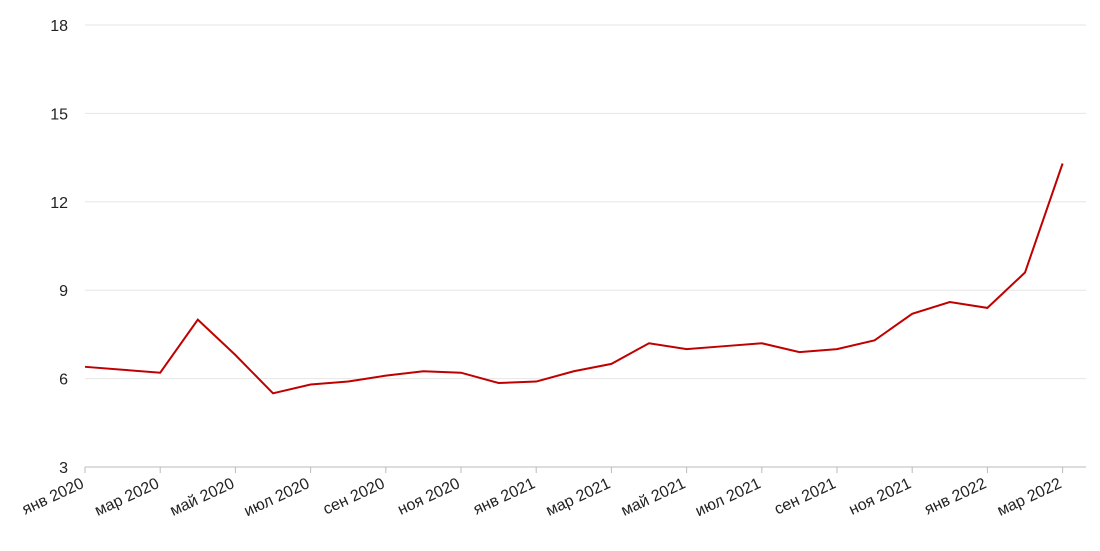 The height and width of the screenshot is (551, 1100). What do you see at coordinates (955, 496) in the screenshot?
I see `x-tick-label: янв 2022` at bounding box center [955, 496].